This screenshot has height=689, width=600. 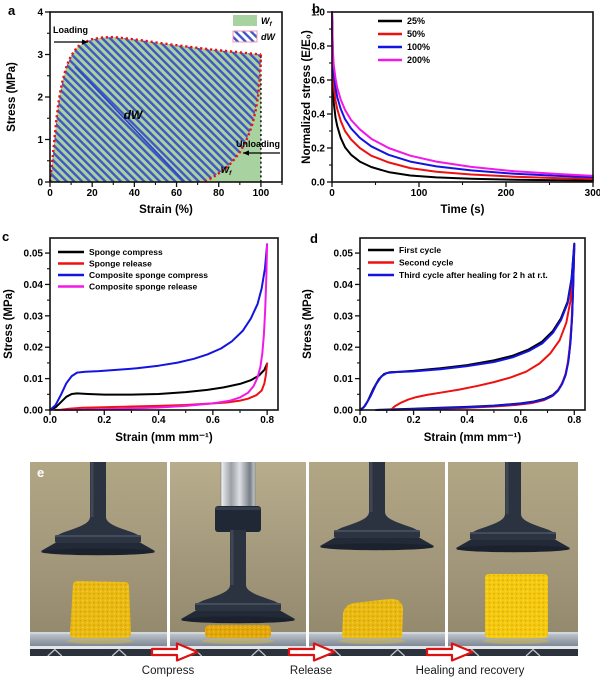 What do you see at coordinates (177, 193) in the screenshot?
I see `svg-text: 60` at bounding box center [177, 193].